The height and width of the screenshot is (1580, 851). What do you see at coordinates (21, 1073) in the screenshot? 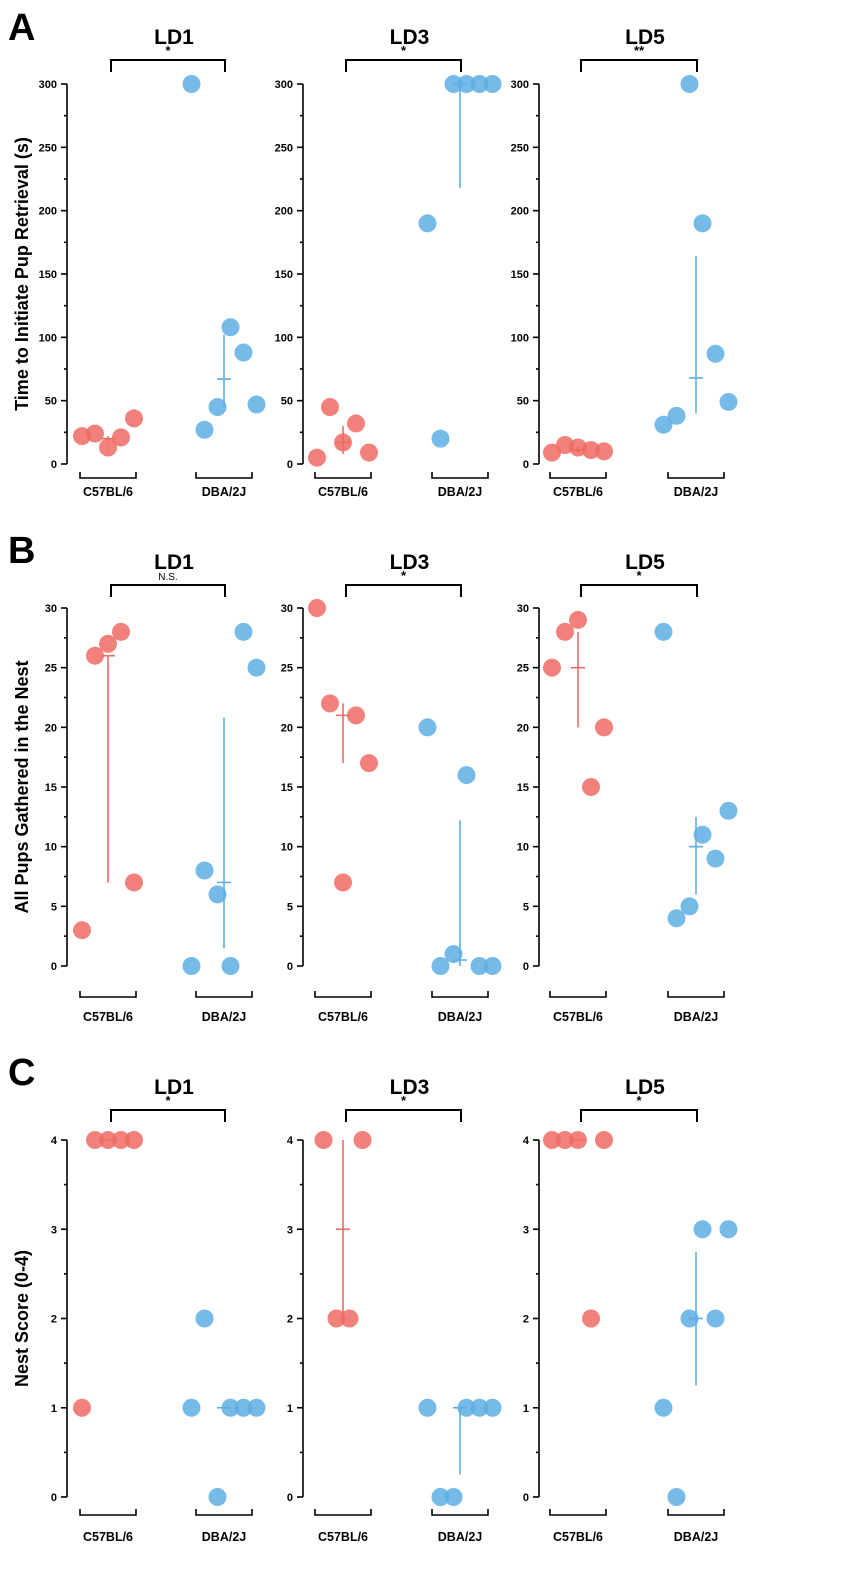
I see `panel-letter: C` at bounding box center [21, 1073].